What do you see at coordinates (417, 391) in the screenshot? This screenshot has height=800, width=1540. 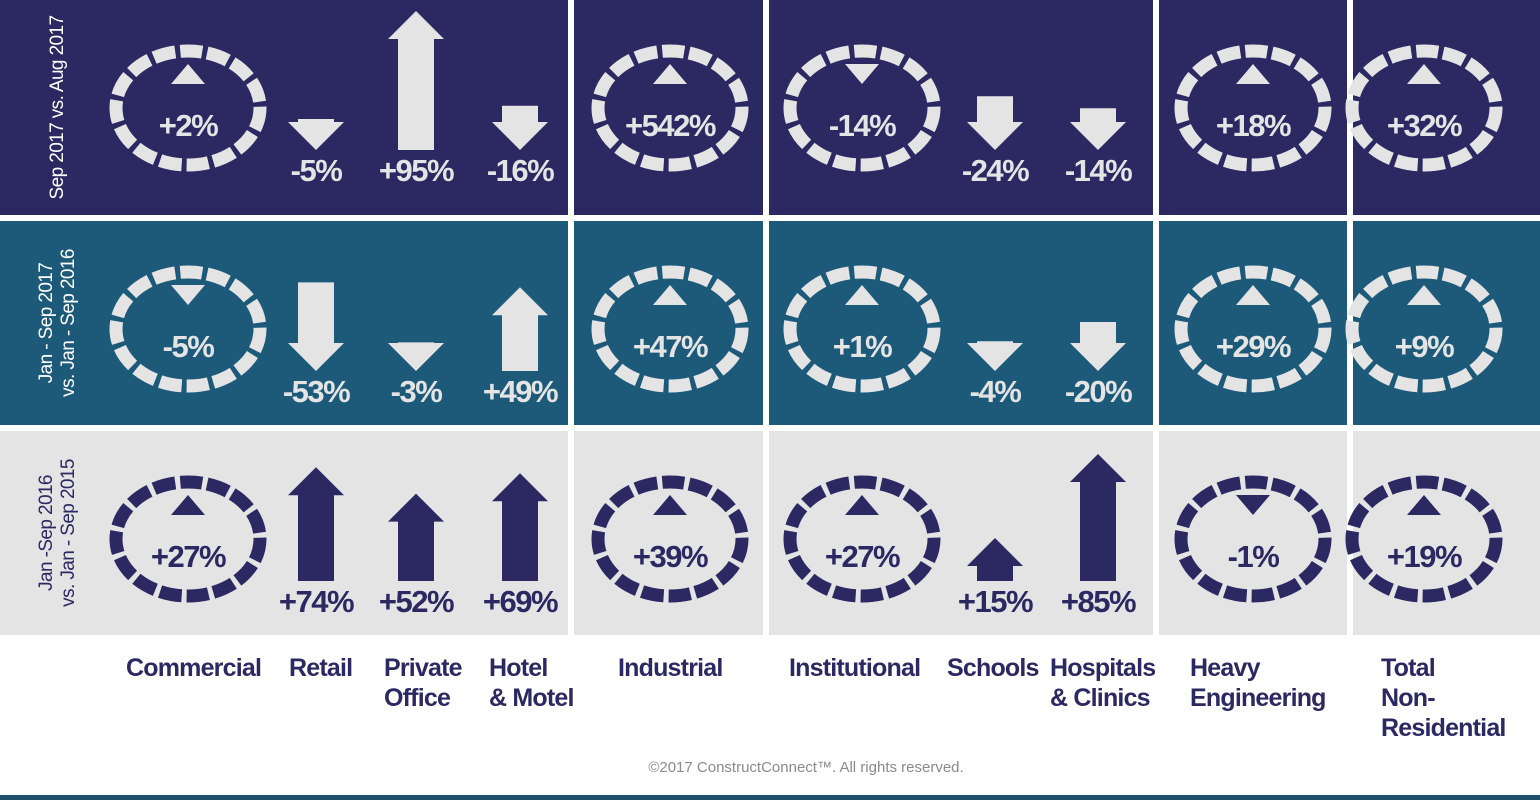 I see `change-label: -3%` at bounding box center [417, 391].